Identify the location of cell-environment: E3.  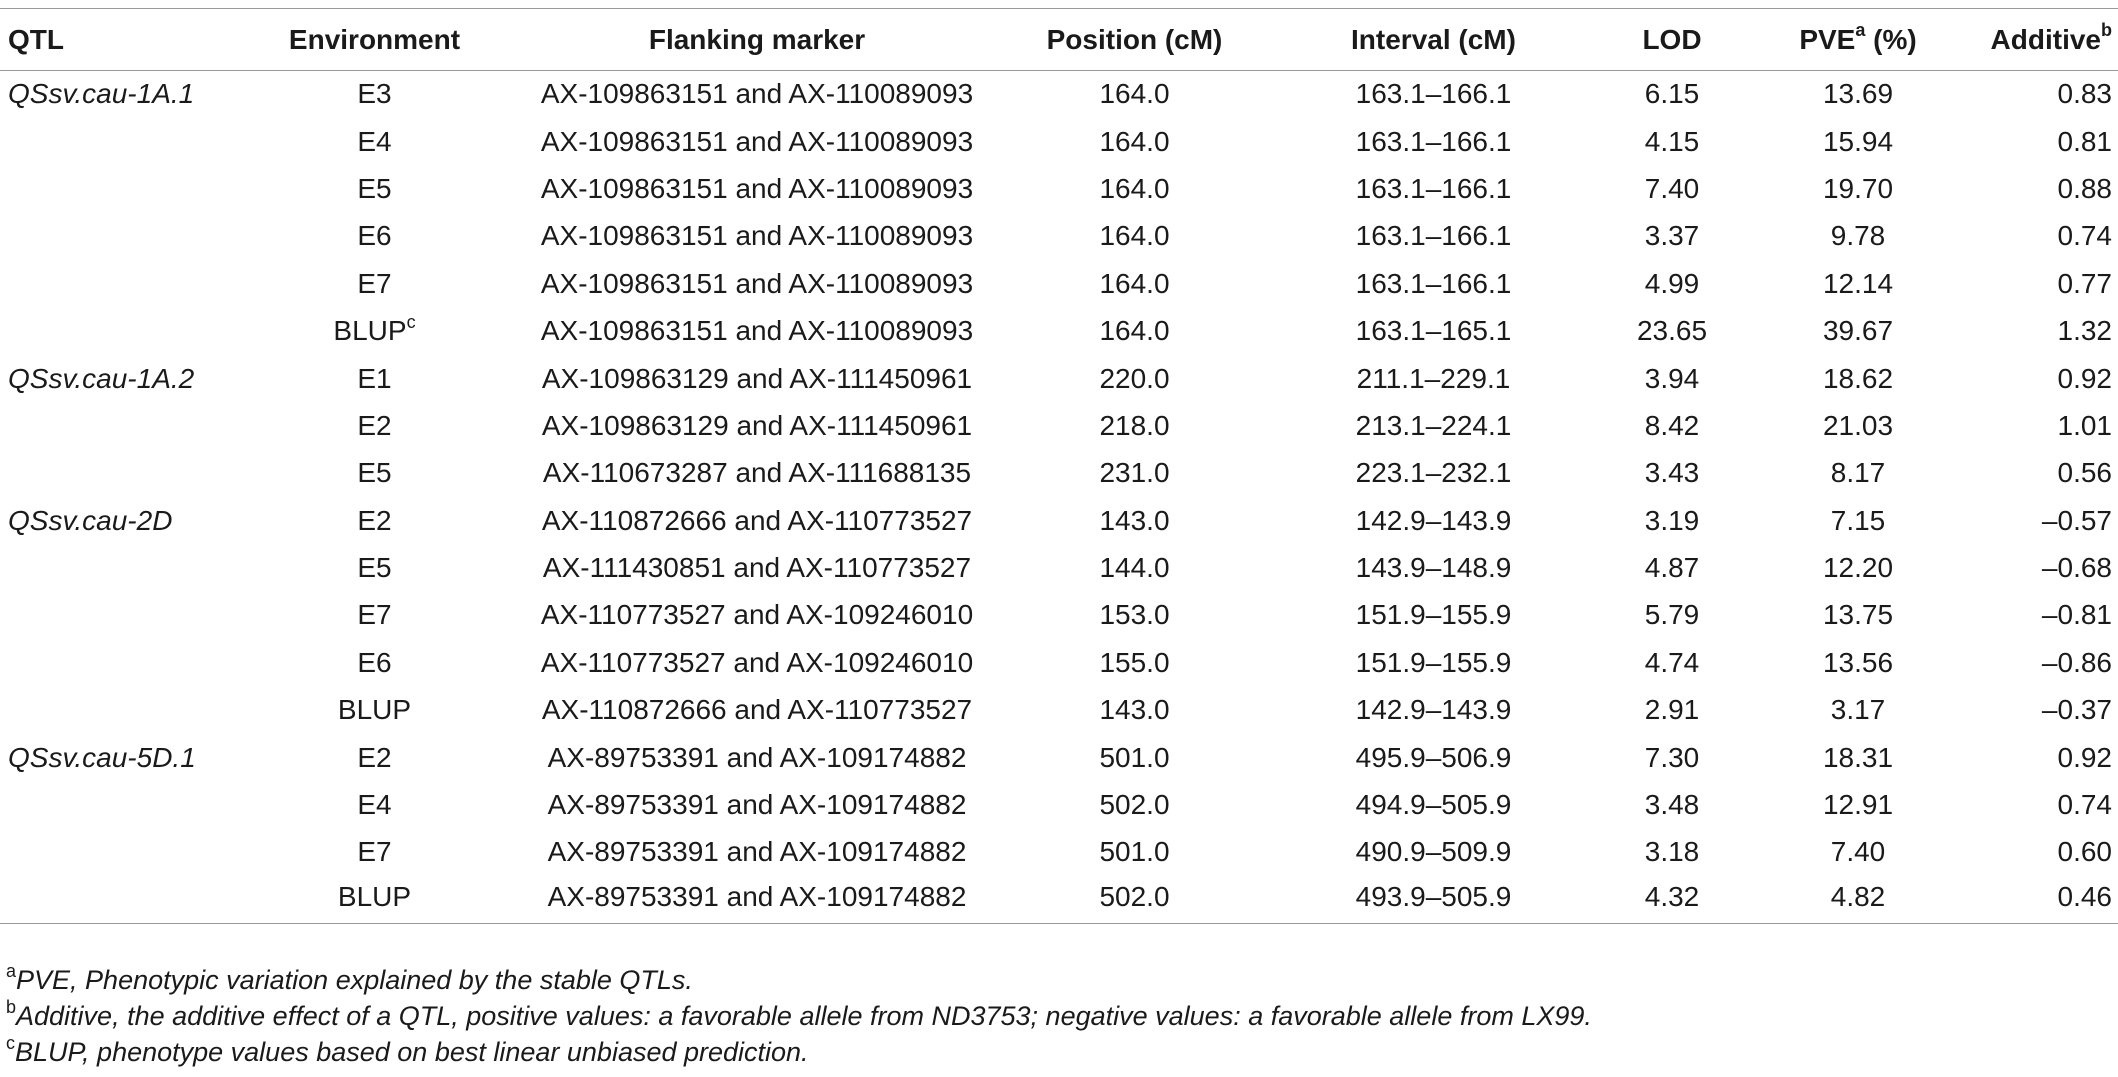
(374, 94).